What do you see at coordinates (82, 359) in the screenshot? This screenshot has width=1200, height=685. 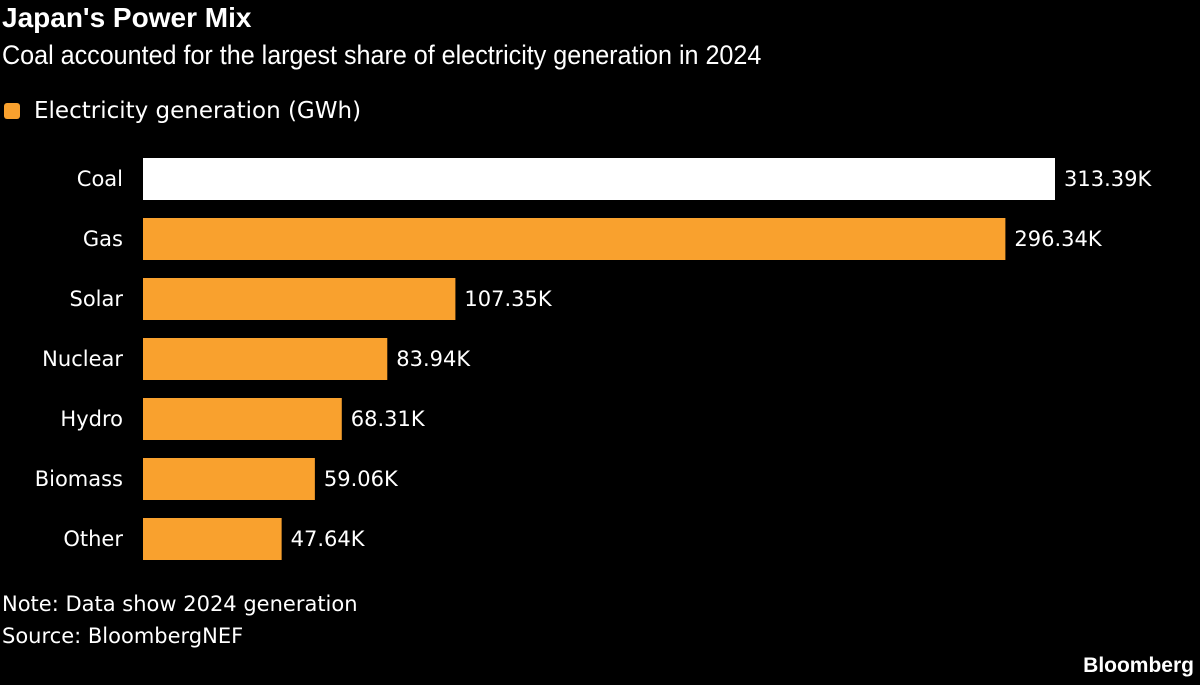 I see `category-label: Nuclear` at bounding box center [82, 359].